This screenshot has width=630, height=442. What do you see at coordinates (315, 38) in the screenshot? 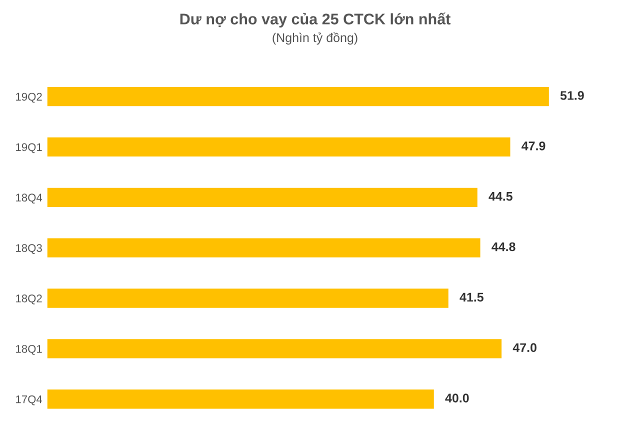
I see `chart-subtitle: (Nghìn tỷ đồng)` at bounding box center [315, 38].